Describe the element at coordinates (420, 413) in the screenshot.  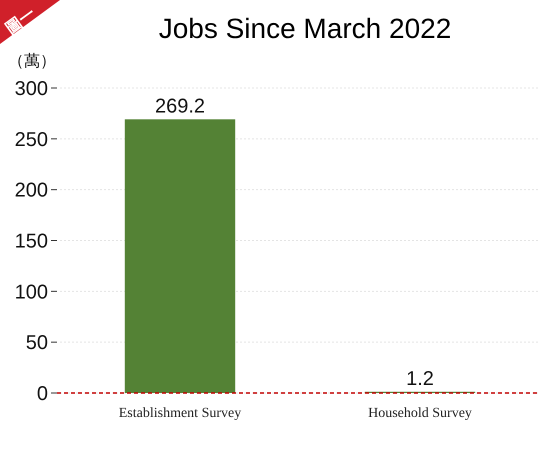
I see `x-tick-label: Household Survey` at that location.